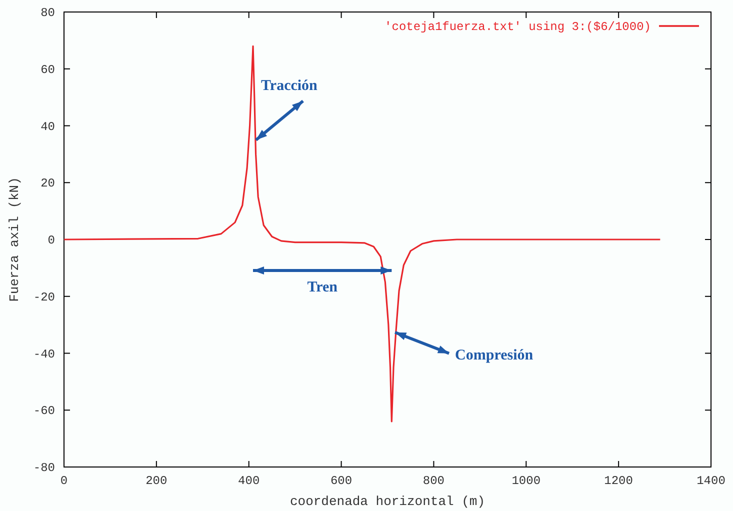 The image size is (733, 511). What do you see at coordinates (44, 468) in the screenshot?
I see `y-tick-label: -80` at bounding box center [44, 468].